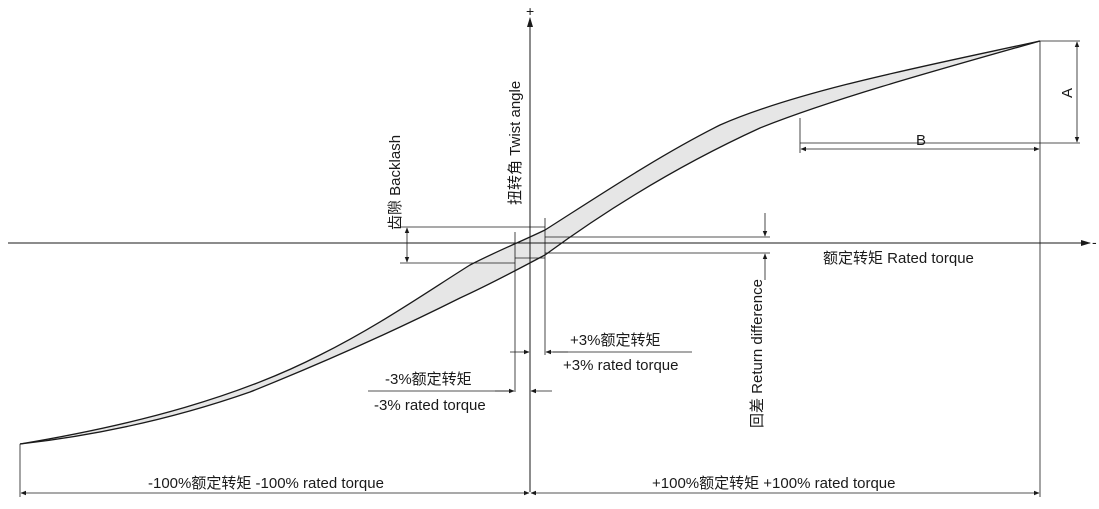 The image size is (1099, 509). Describe the element at coordinates (773, 483) in the screenshot. I see `pos100-label: +100%额定转矩 +100% rated torque` at that location.